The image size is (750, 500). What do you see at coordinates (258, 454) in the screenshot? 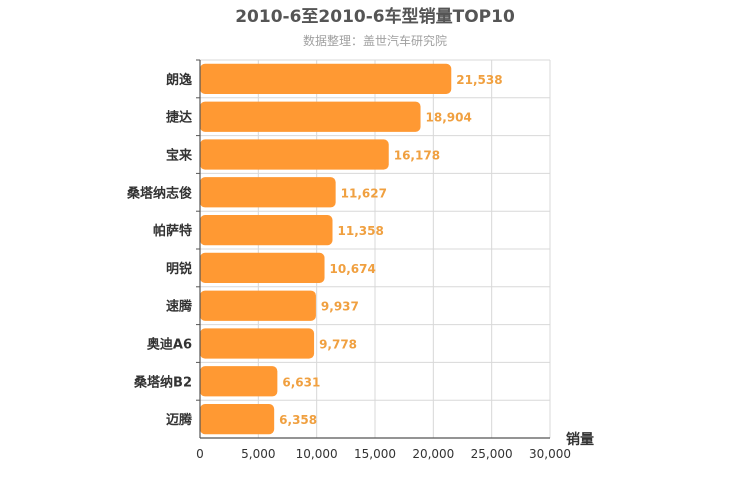
I see `x-tick-label: 5,000` at bounding box center [258, 454].